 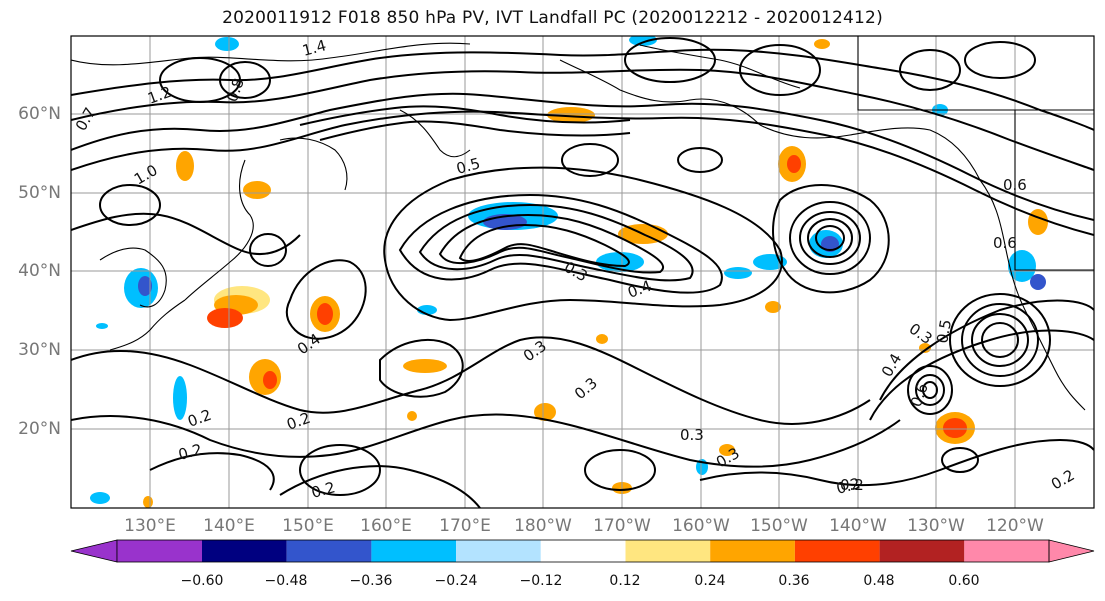 I want to click on lon-label-160w: 160°W, so click(x=701, y=526).